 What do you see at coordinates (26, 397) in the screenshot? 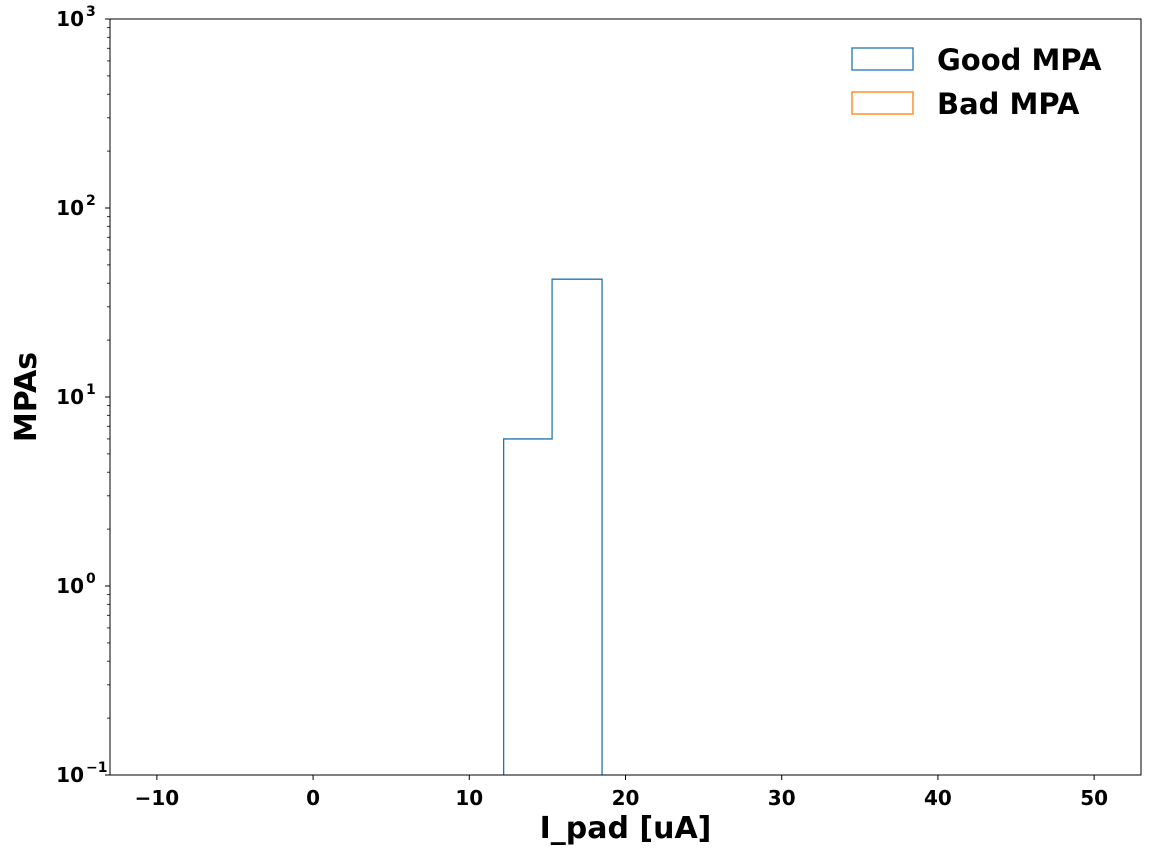
I see `y-axis-label: MPAs` at bounding box center [26, 397].